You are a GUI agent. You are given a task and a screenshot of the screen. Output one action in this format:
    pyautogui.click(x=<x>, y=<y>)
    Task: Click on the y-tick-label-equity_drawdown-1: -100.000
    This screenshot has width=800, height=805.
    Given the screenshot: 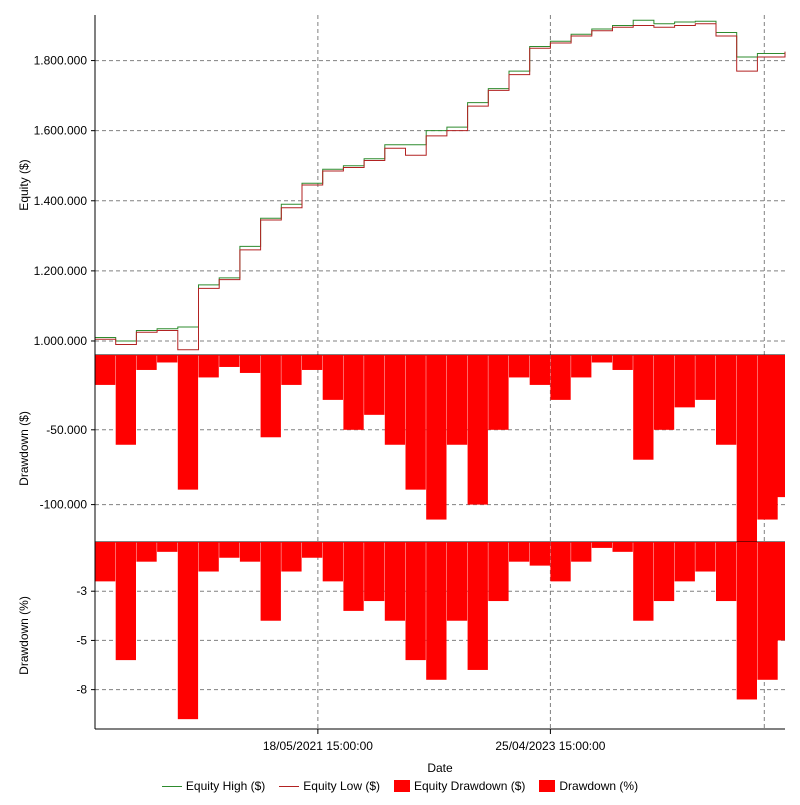 What is the action you would take?
    pyautogui.click(x=64, y=505)
    